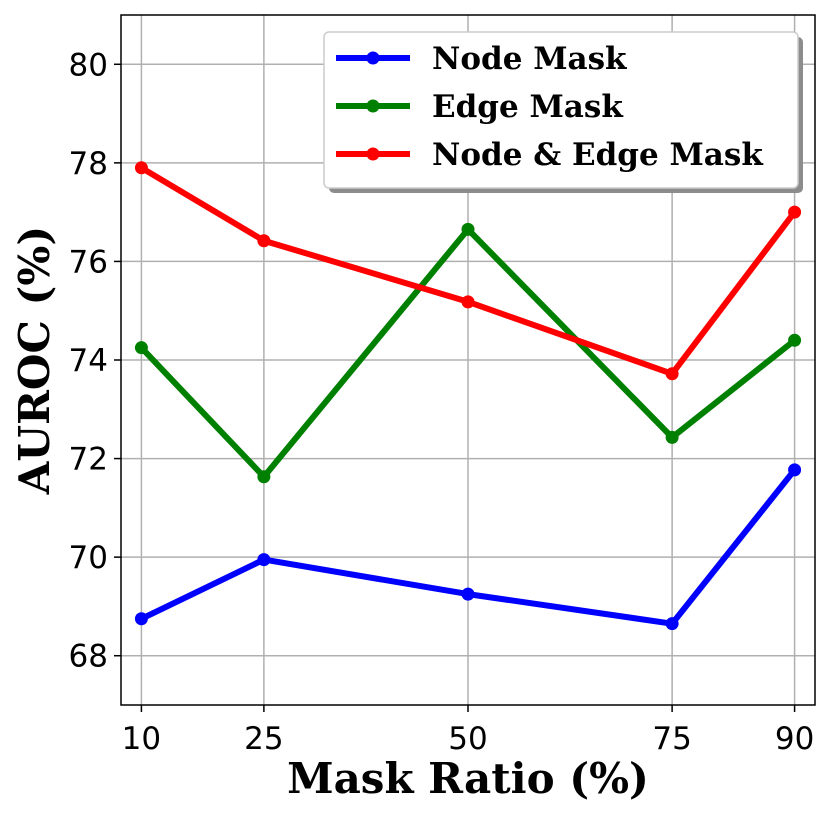 The image size is (830, 816). Describe the element at coordinates (88, 460) in the screenshot. I see `y-tick-label: 72` at that location.